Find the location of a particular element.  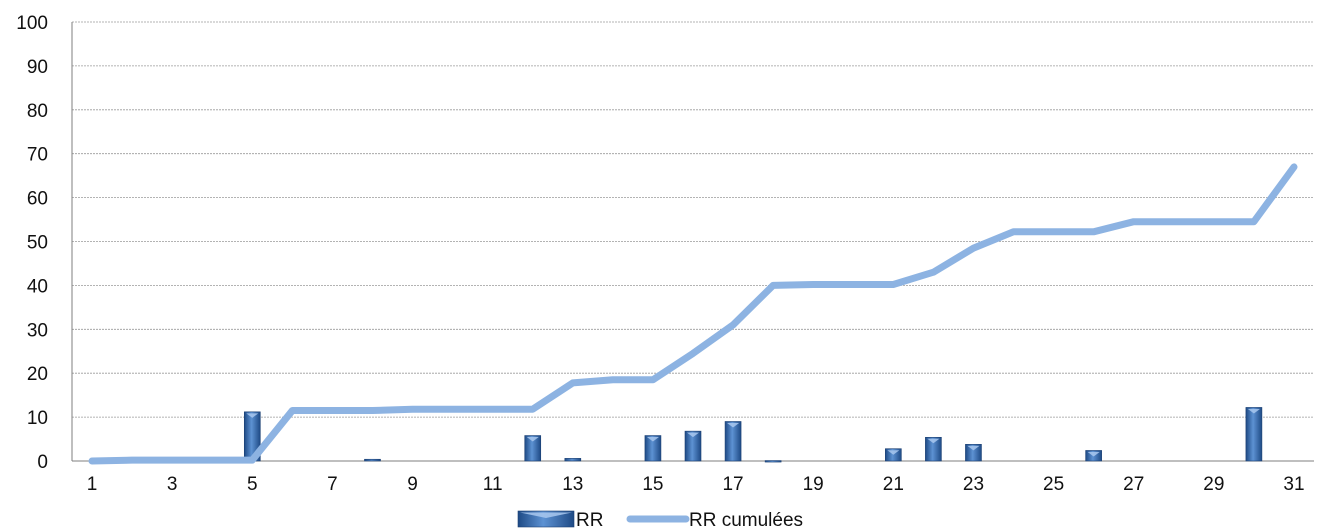

x-tick-label: 27 is located at coordinates (1133, 484).